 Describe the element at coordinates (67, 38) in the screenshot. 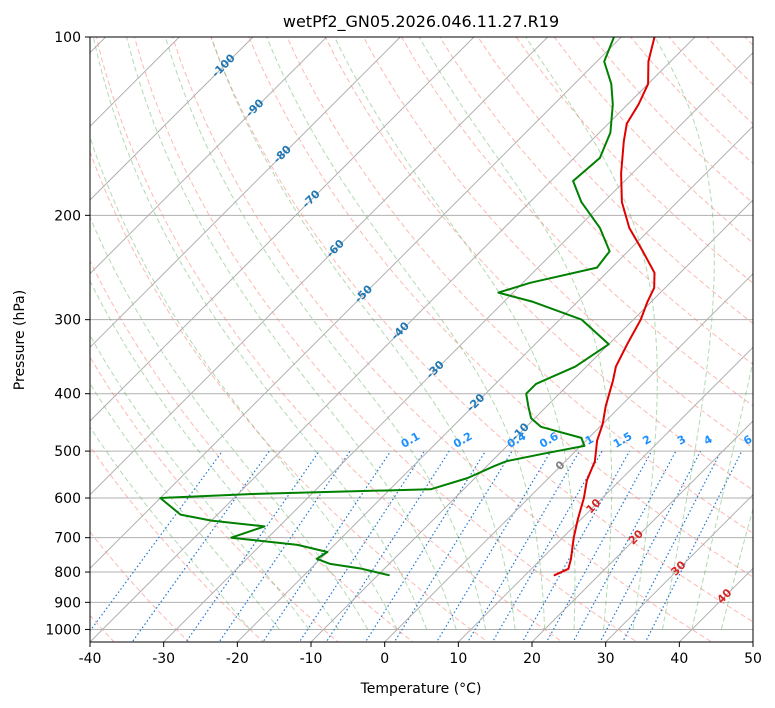

I see `y-tick-label: 100` at that location.